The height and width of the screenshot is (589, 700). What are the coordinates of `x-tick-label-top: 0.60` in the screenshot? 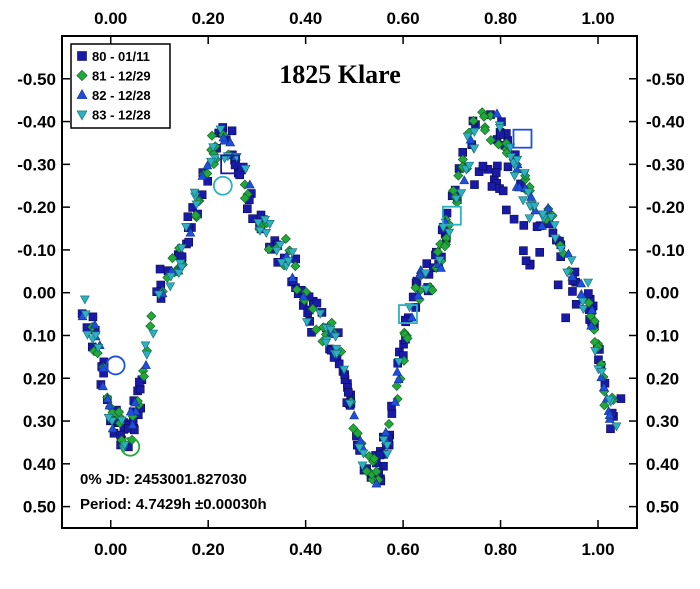 It's located at (403, 18).